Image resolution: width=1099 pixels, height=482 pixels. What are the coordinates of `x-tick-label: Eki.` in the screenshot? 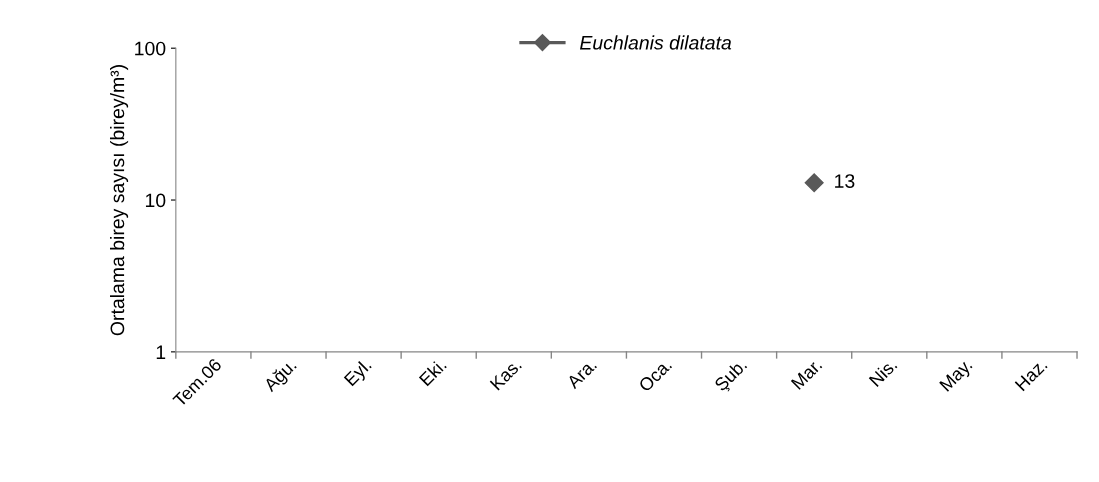 It's located at (432, 372).